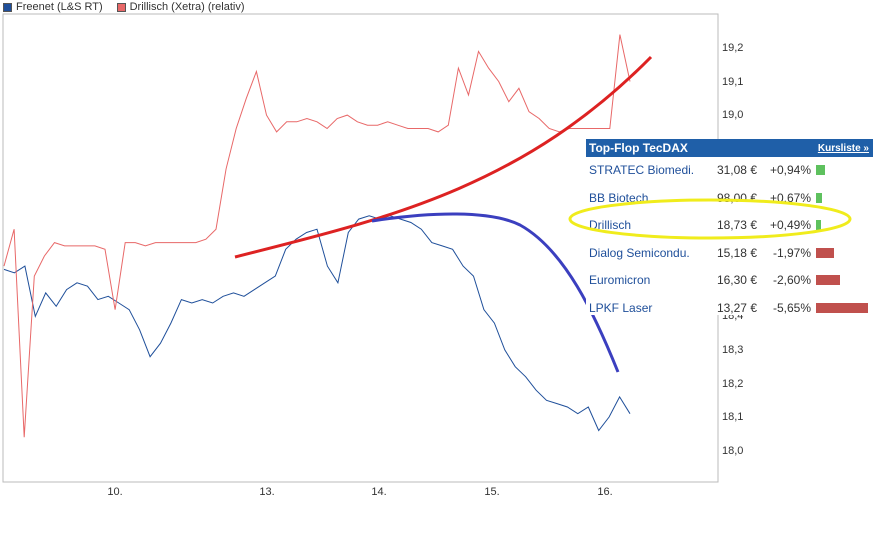 The width and height of the screenshot is (877, 543). What do you see at coordinates (619, 197) in the screenshot?
I see `stock-name-link: BB Biotech` at bounding box center [619, 197].